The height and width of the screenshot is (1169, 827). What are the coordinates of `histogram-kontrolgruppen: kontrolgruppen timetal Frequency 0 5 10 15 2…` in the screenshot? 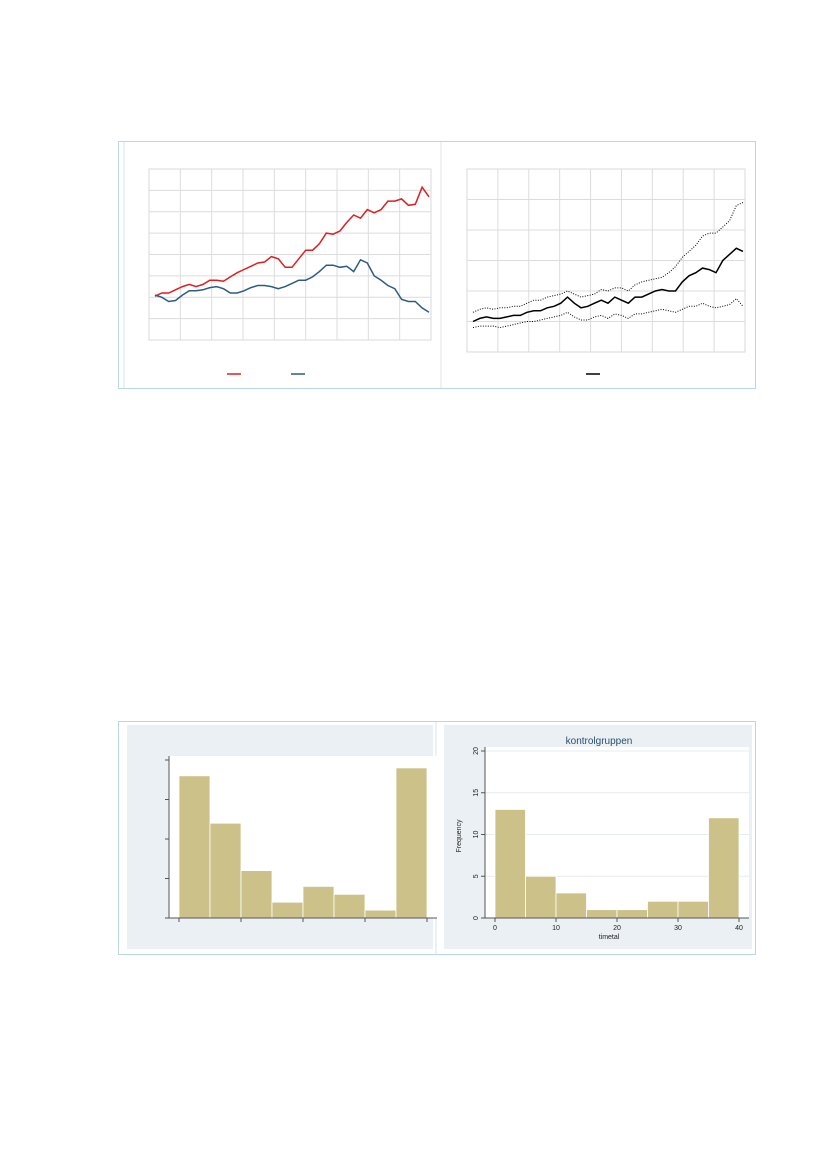 It's located at (602, 838).